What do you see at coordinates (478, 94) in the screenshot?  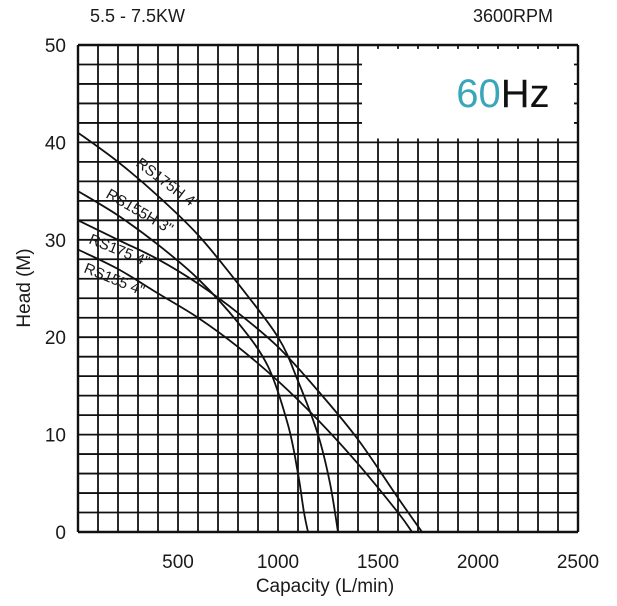 I see `frequency-number: 60` at bounding box center [478, 94].